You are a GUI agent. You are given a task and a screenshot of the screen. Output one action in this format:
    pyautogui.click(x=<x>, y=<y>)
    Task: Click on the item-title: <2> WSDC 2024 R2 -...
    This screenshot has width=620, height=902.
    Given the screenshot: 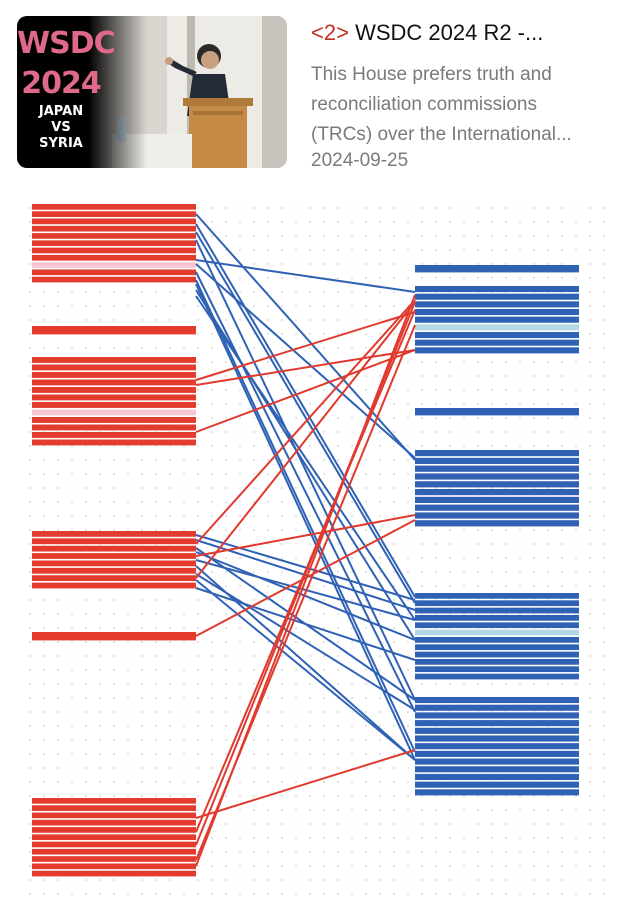 What is the action you would take?
    pyautogui.click(x=461, y=33)
    